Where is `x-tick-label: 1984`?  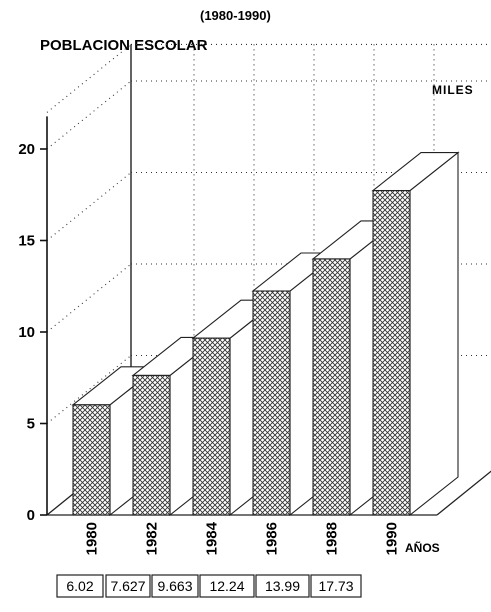 x-tick-label: 1984 is located at coordinates (212, 538).